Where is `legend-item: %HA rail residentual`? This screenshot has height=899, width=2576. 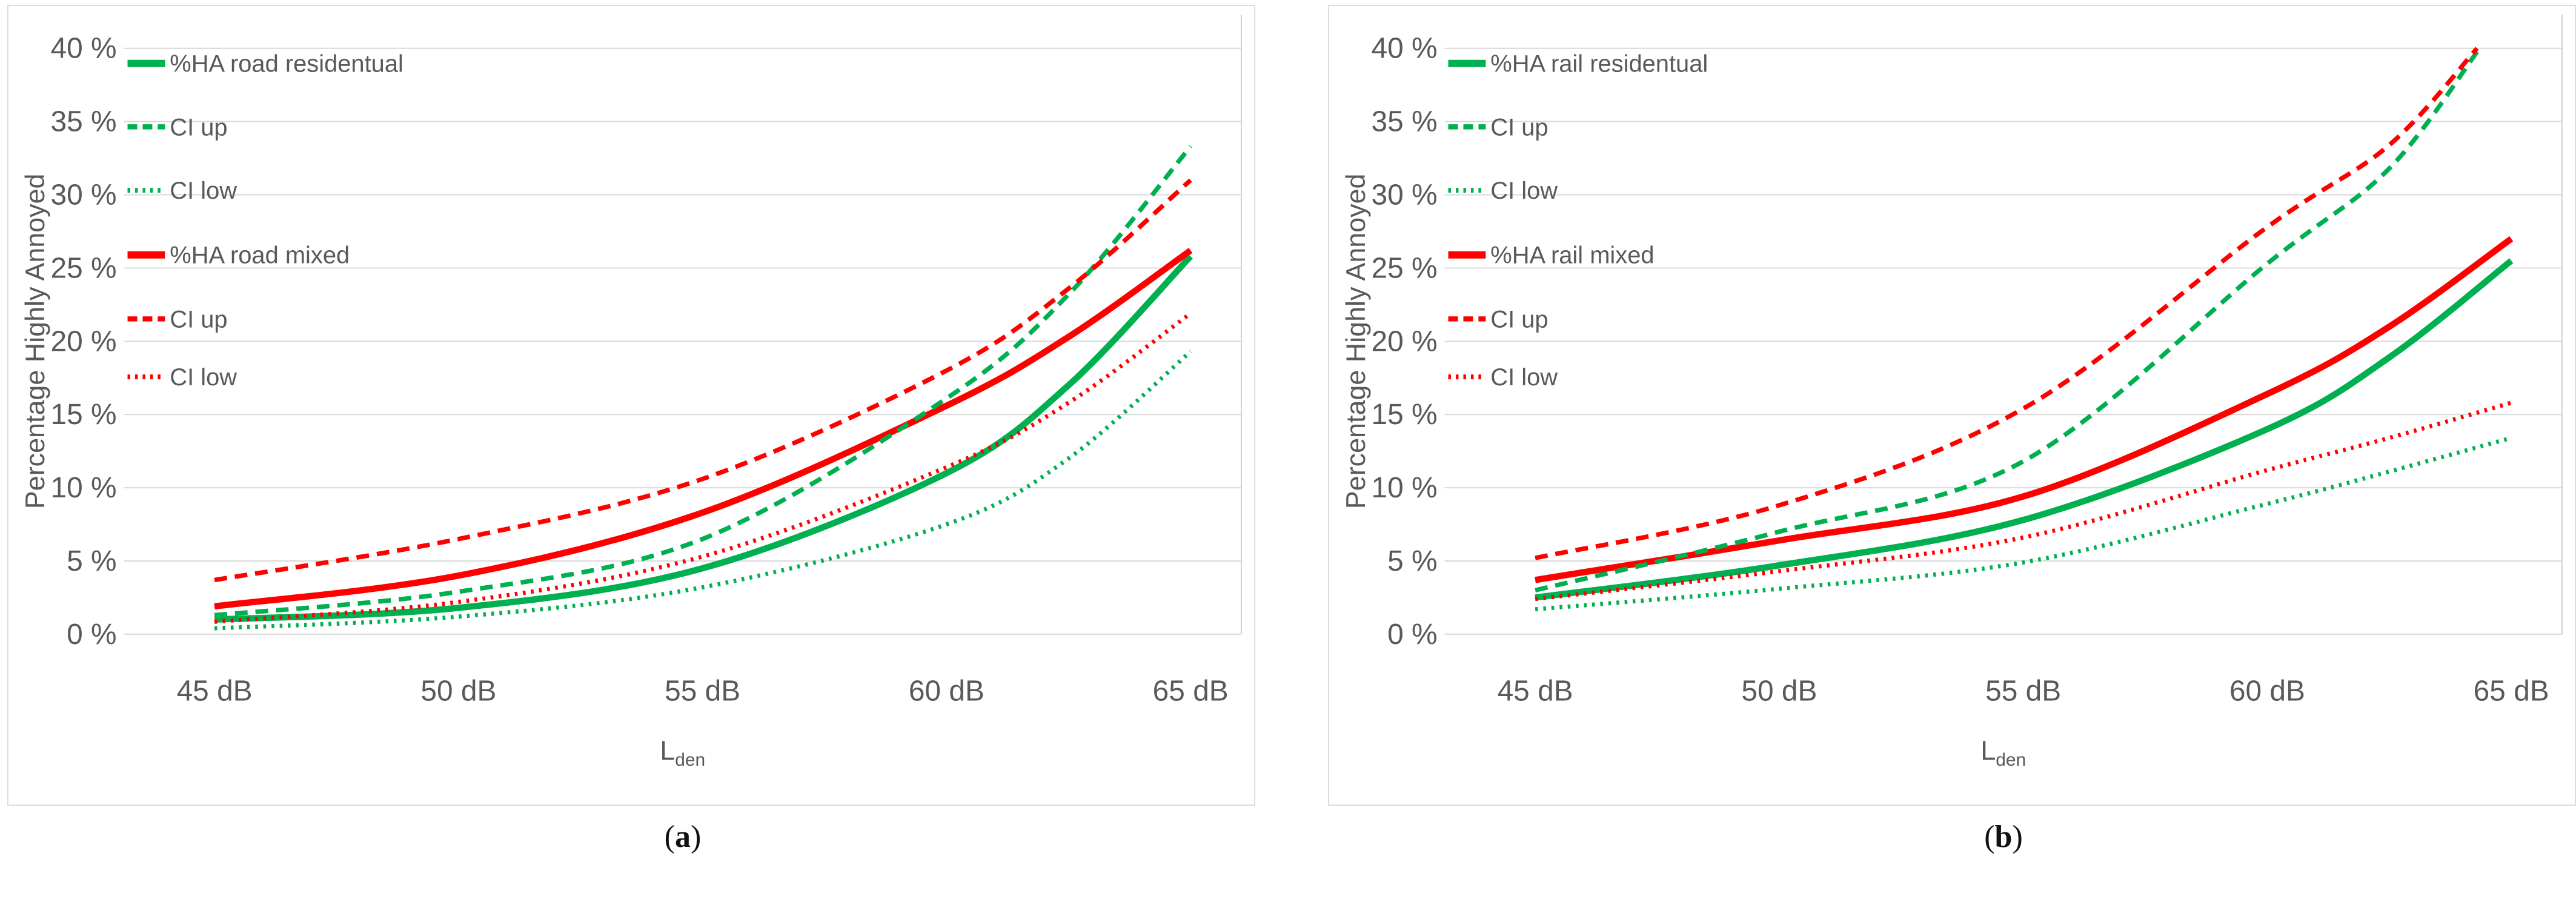
legend-item: %HA rail residentual is located at coordinates (1578, 64).